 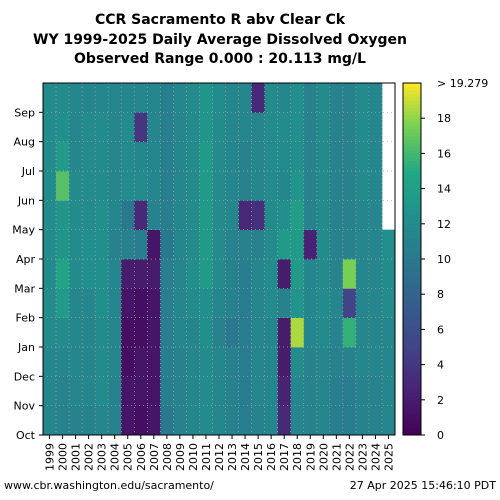 I want to click on heat-cell-2014-Apr, so click(x=245, y=244).